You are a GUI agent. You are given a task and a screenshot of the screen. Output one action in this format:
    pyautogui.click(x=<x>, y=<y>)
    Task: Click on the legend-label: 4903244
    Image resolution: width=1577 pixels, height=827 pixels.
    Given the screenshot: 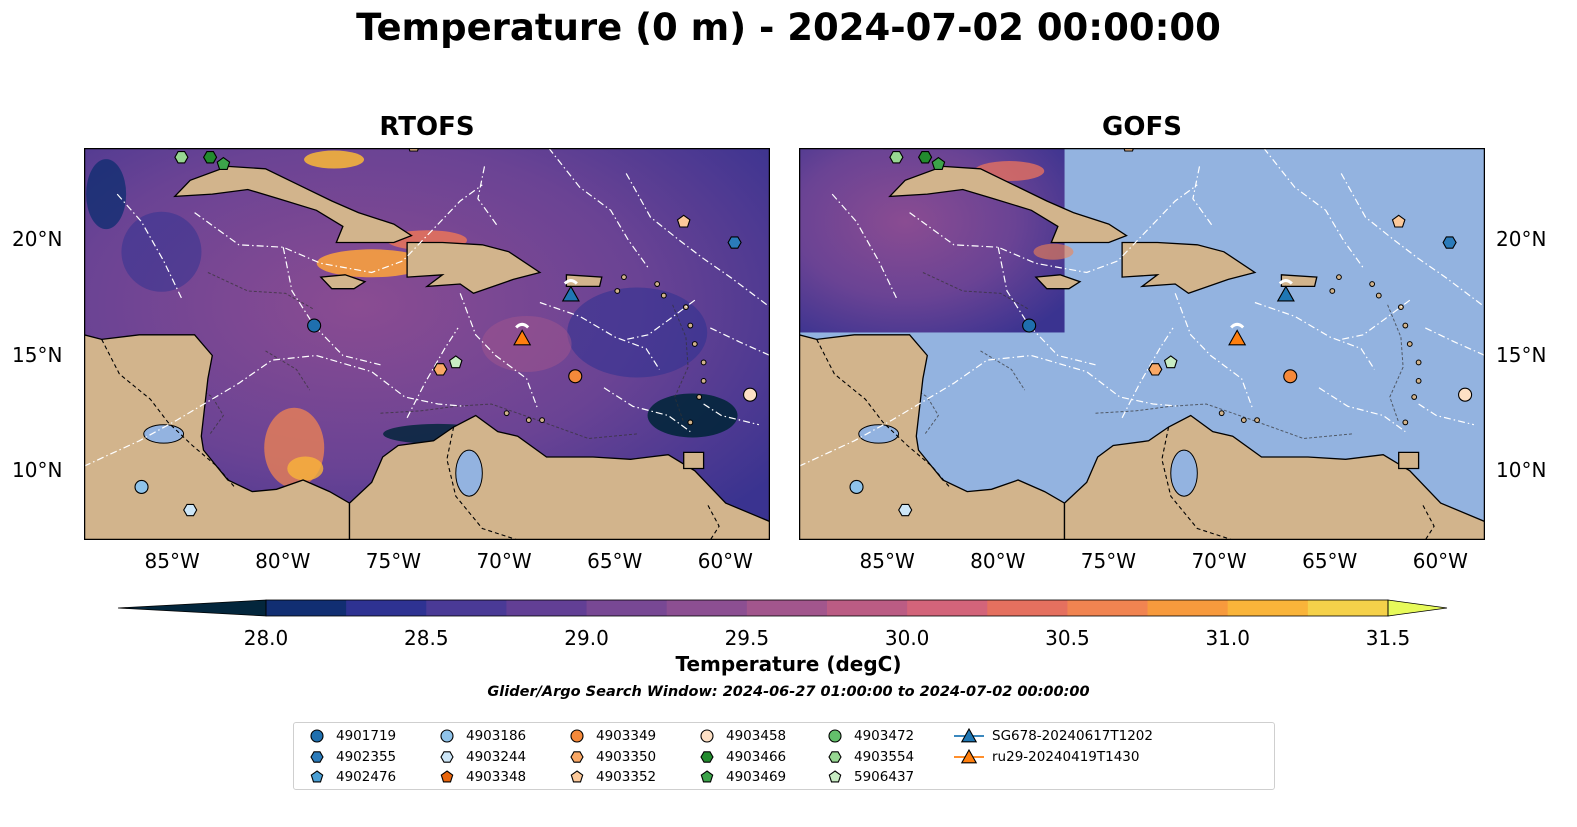 What is the action you would take?
    pyautogui.click(x=496, y=756)
    